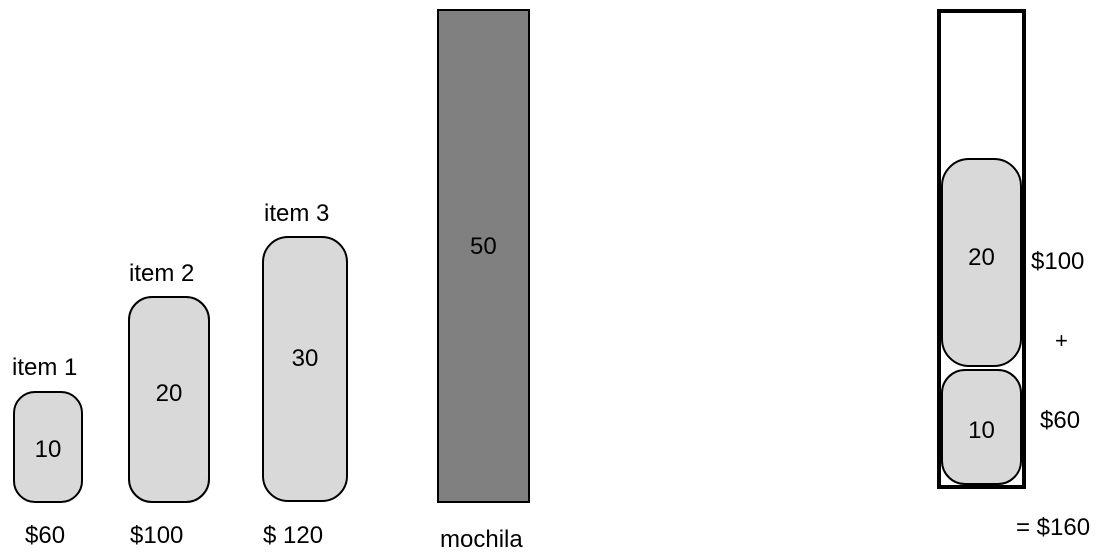 The image size is (1111, 555). I want to click on total-value: = $160, so click(1053, 527).